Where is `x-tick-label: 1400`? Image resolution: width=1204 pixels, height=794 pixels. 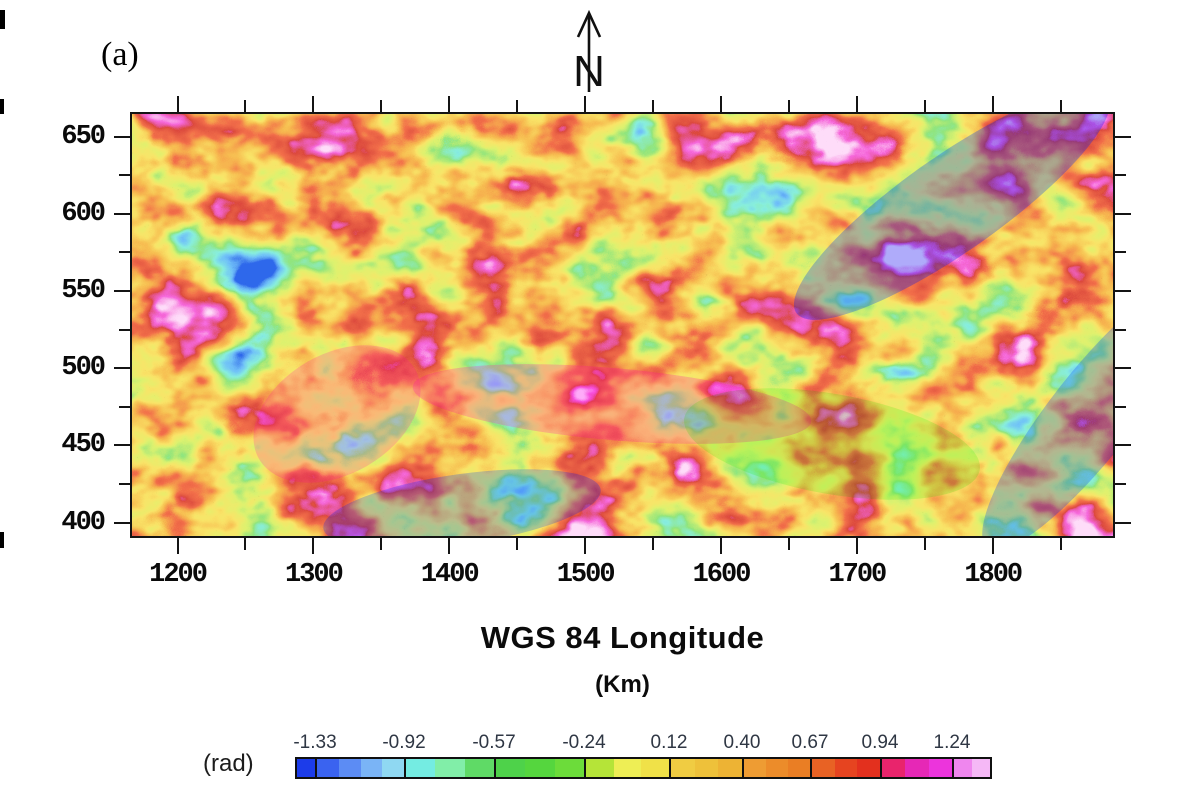
x-tick-label: 1400 is located at coordinates (450, 575).